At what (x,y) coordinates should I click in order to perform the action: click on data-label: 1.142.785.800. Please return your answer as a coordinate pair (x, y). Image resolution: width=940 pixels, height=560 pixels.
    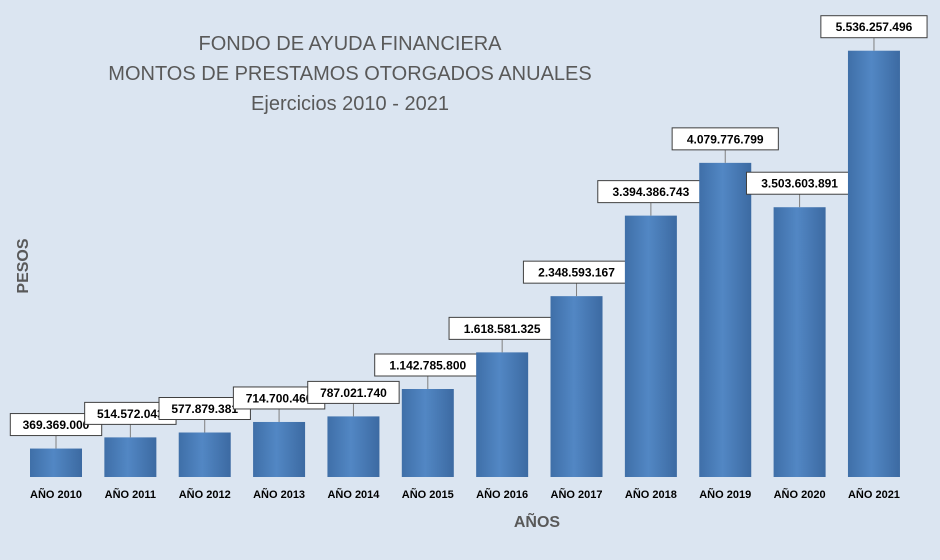
    Looking at the image, I should click on (427, 366).